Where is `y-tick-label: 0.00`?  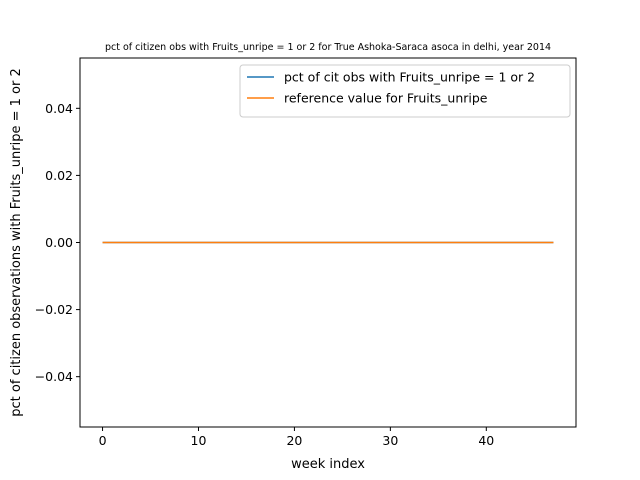
y-tick-label: 0.00 is located at coordinates (59, 242).